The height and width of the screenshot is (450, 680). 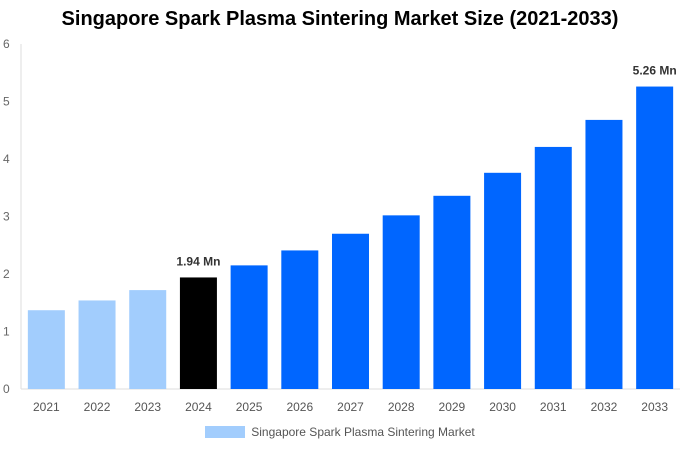 What do you see at coordinates (198, 333) in the screenshot?
I see `bar-2024` at bounding box center [198, 333].